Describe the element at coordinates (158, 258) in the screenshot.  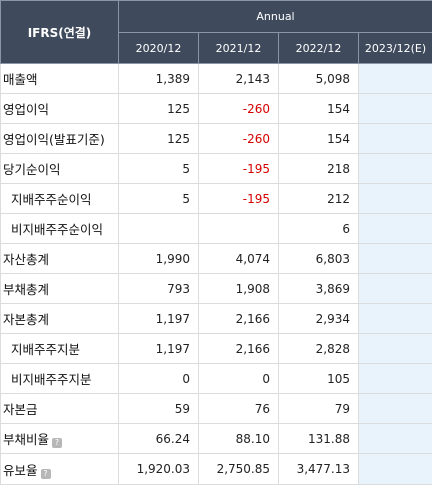
I see `cell-value: 1,990` at that location.